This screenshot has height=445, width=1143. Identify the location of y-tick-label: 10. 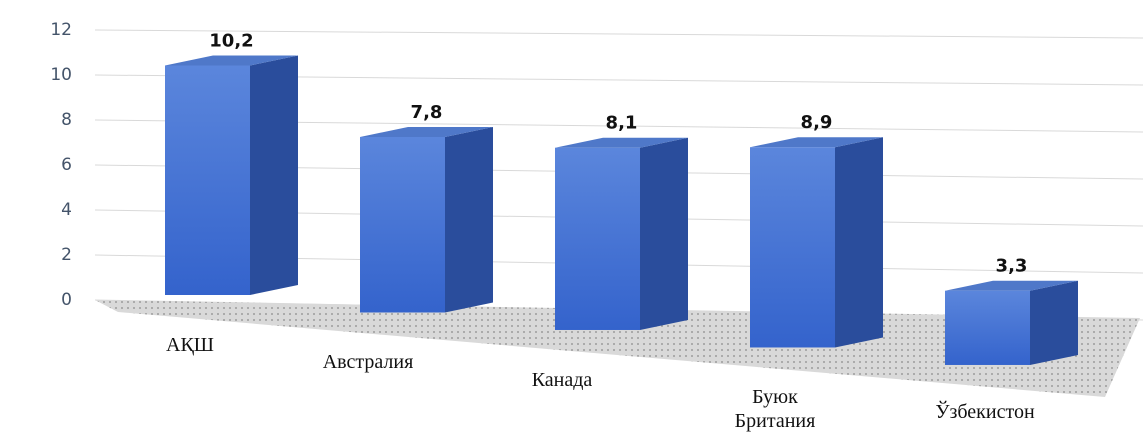
(61, 75).